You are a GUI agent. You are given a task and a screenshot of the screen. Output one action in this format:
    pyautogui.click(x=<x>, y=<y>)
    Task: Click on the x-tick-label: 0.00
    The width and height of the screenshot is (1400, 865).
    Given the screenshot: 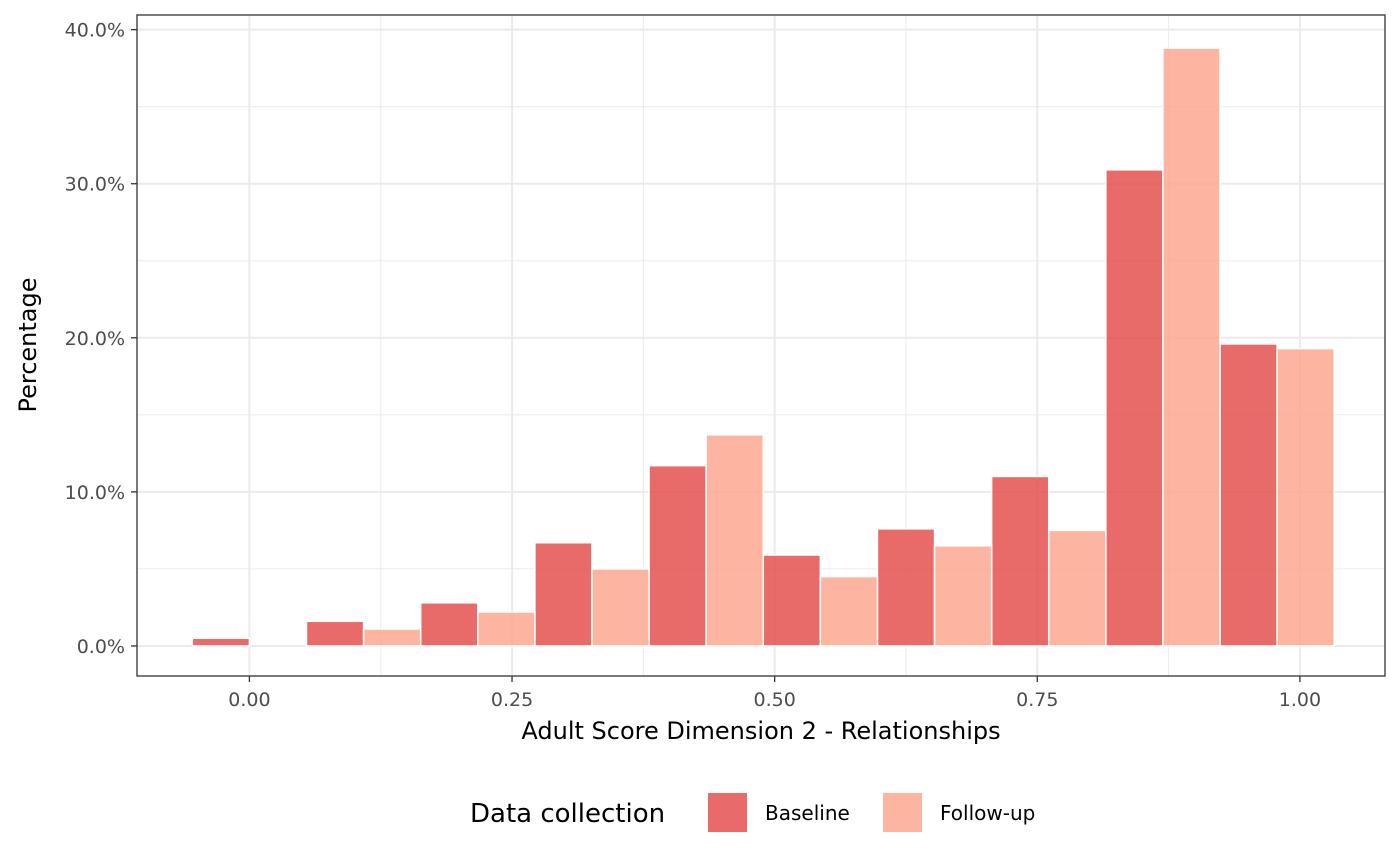 What is the action you would take?
    pyautogui.click(x=249, y=700)
    